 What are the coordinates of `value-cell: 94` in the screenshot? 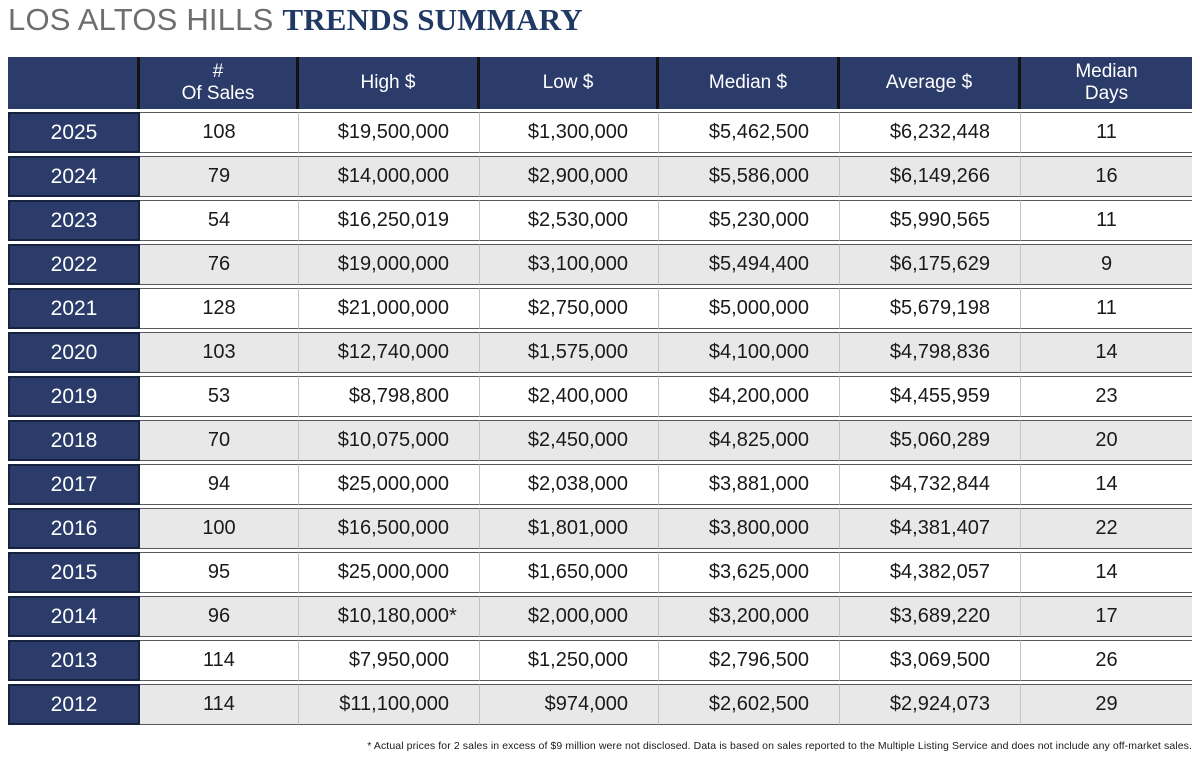 It's located at (219, 484).